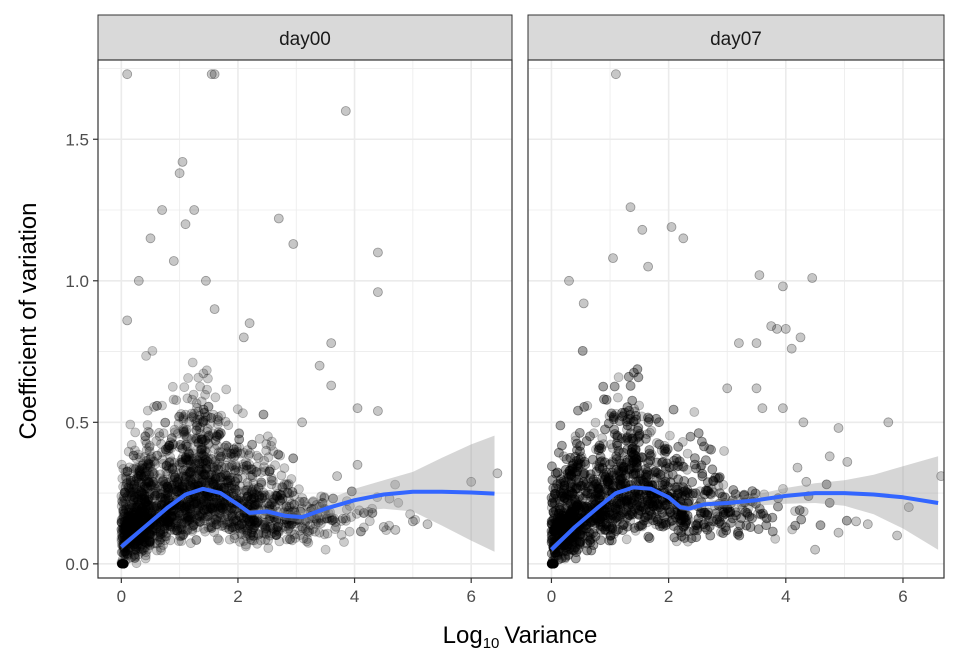 This screenshot has height=672, width=960. Describe the element at coordinates (121, 596) in the screenshot. I see `x-tick-label: 0` at that location.